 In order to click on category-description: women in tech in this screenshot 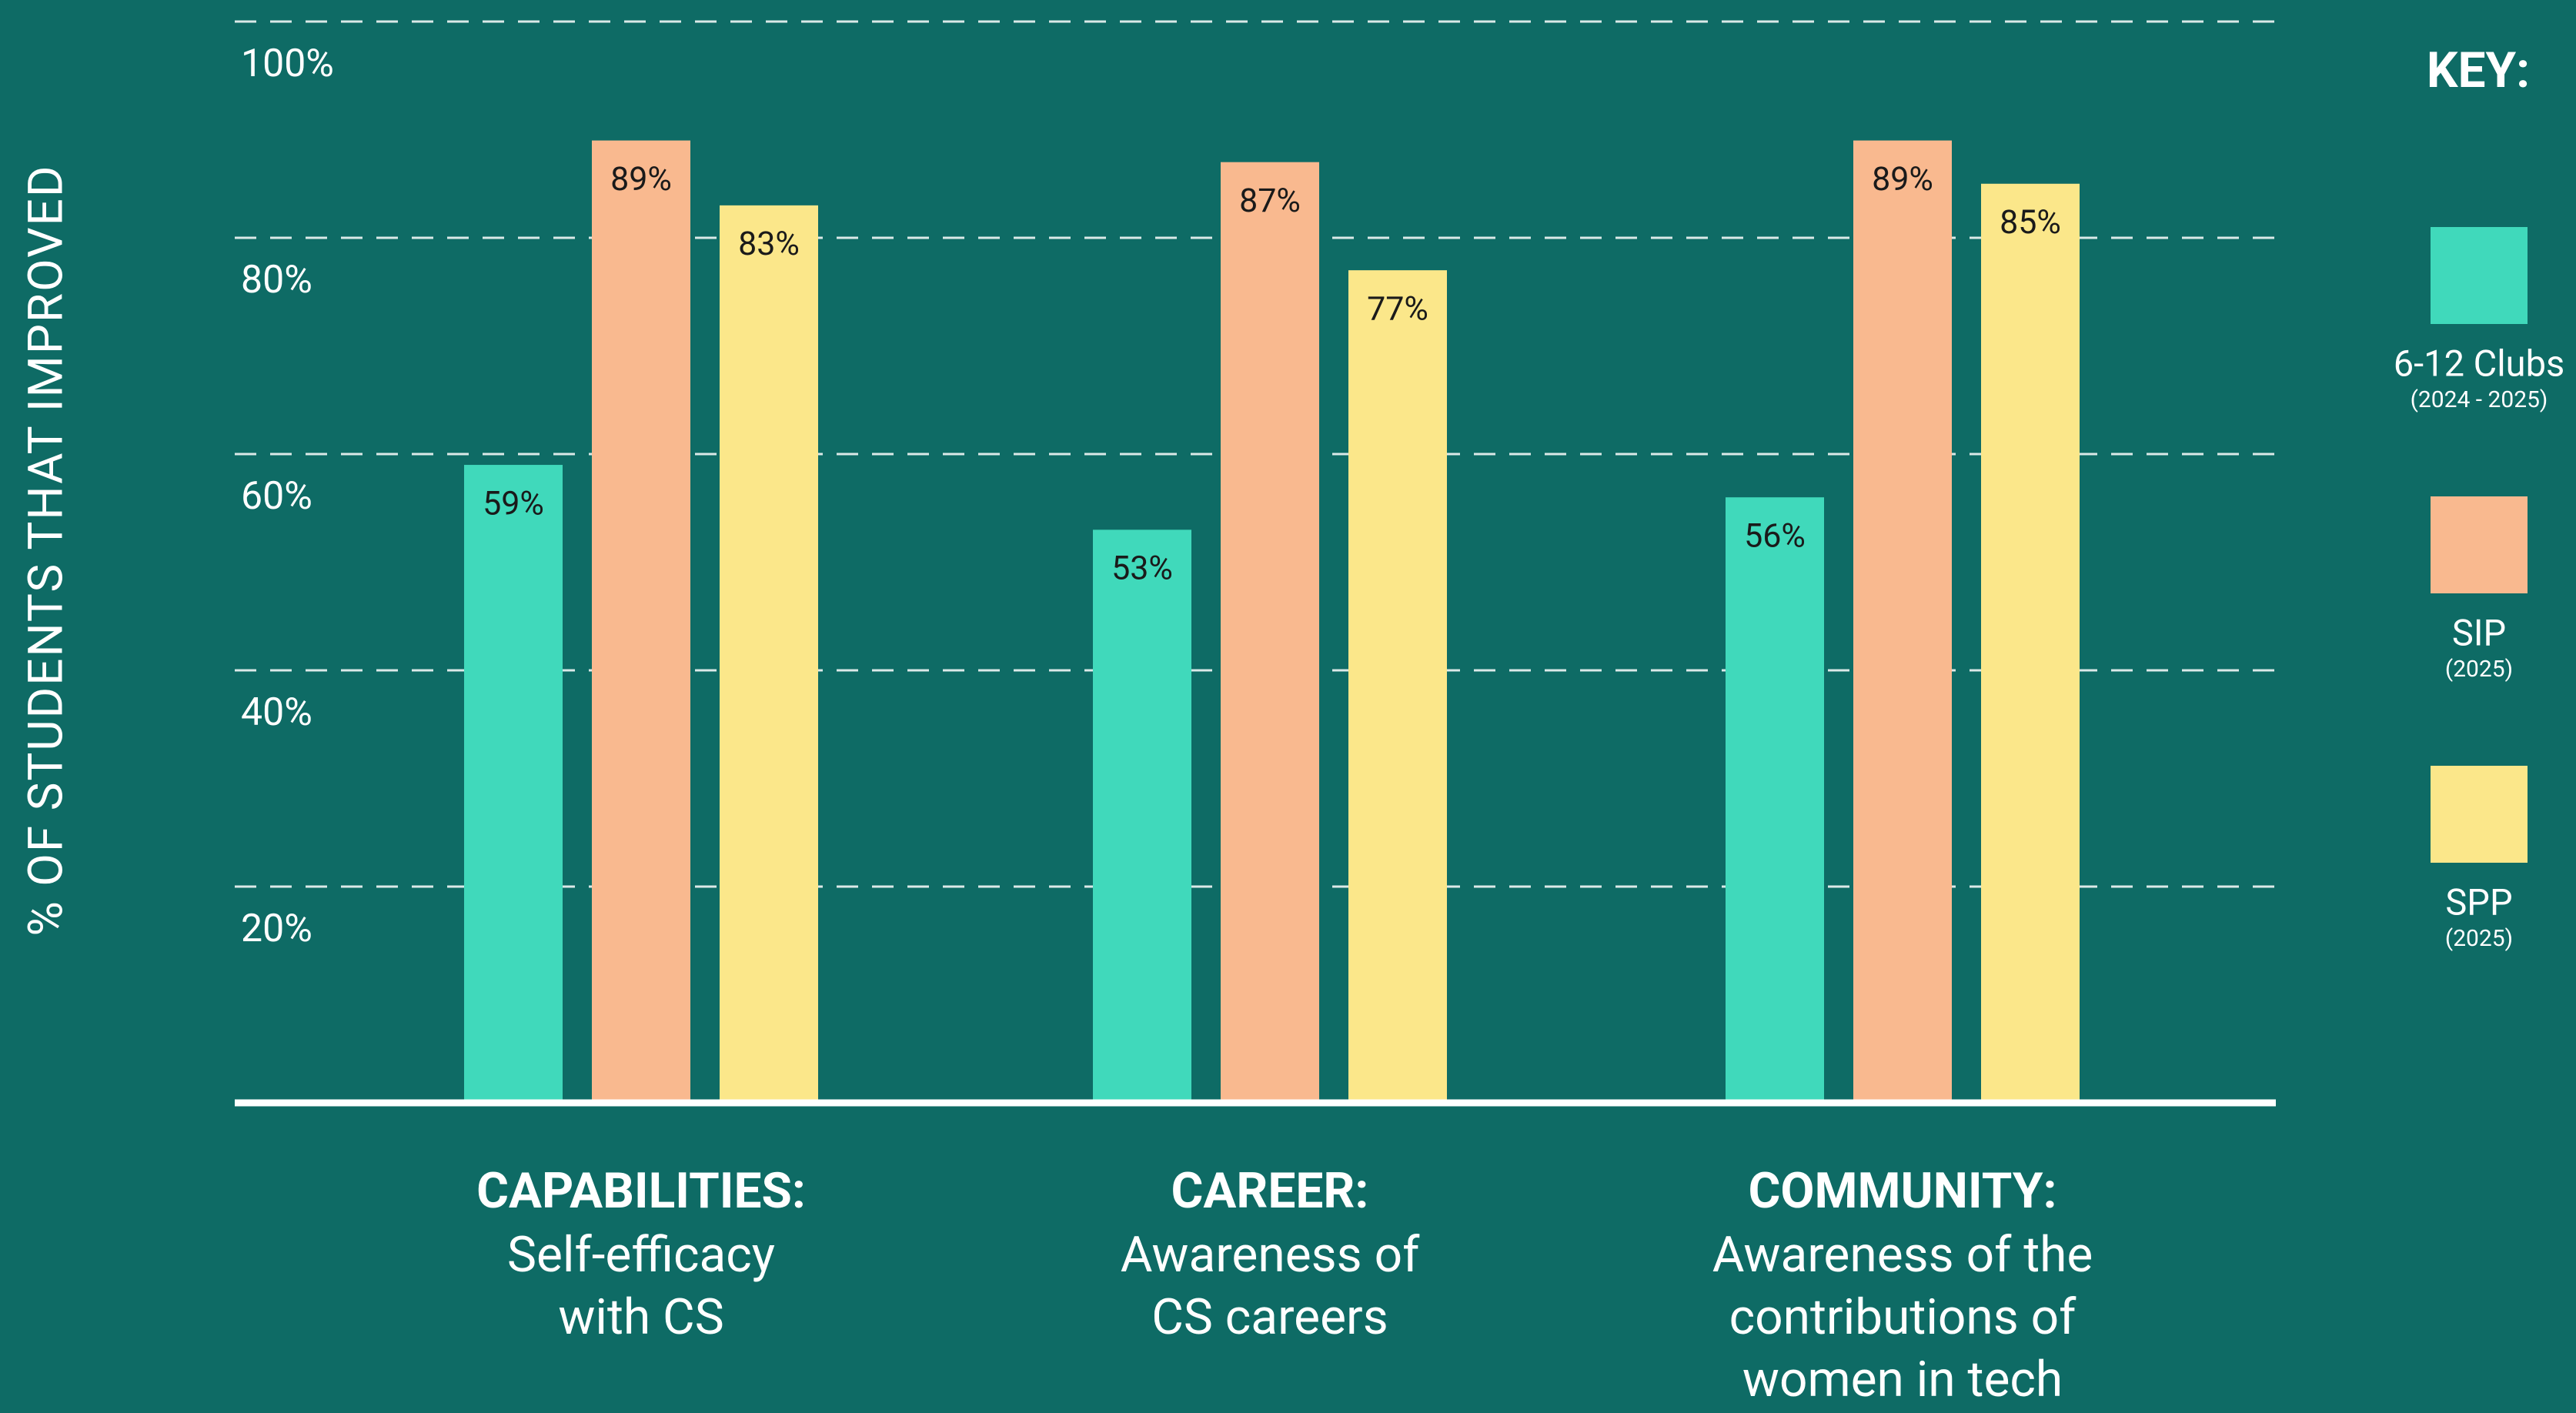, I will do `click(1903, 1379)`.